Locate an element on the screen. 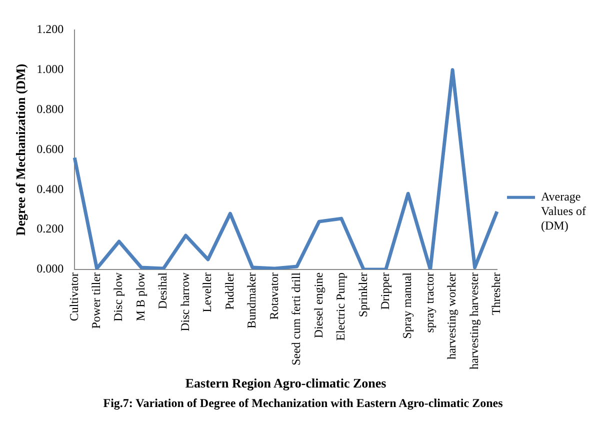  caption: Fig.7: Variation of Degree of Mechanization with Eastern Agro-climatic Zones is located at coordinates (303, 403).